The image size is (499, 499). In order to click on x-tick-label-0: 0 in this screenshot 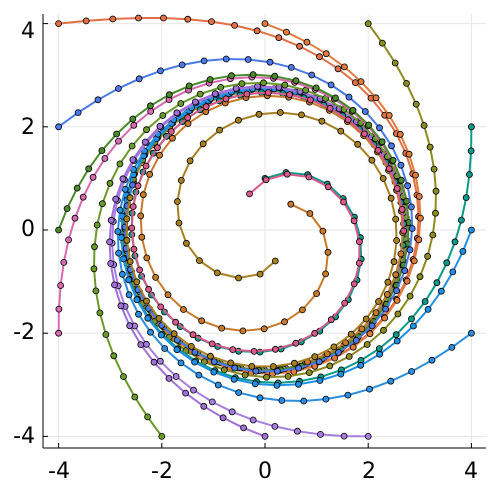, I will do `click(265, 471)`.